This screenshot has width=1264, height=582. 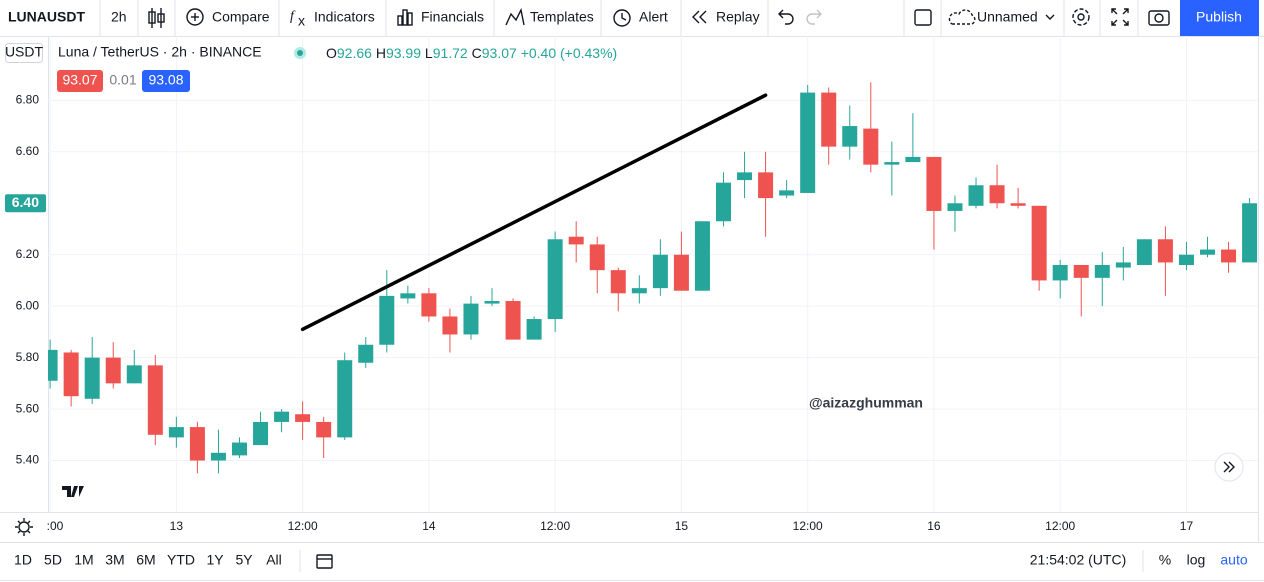 I want to click on compare-icon, so click(x=195, y=17).